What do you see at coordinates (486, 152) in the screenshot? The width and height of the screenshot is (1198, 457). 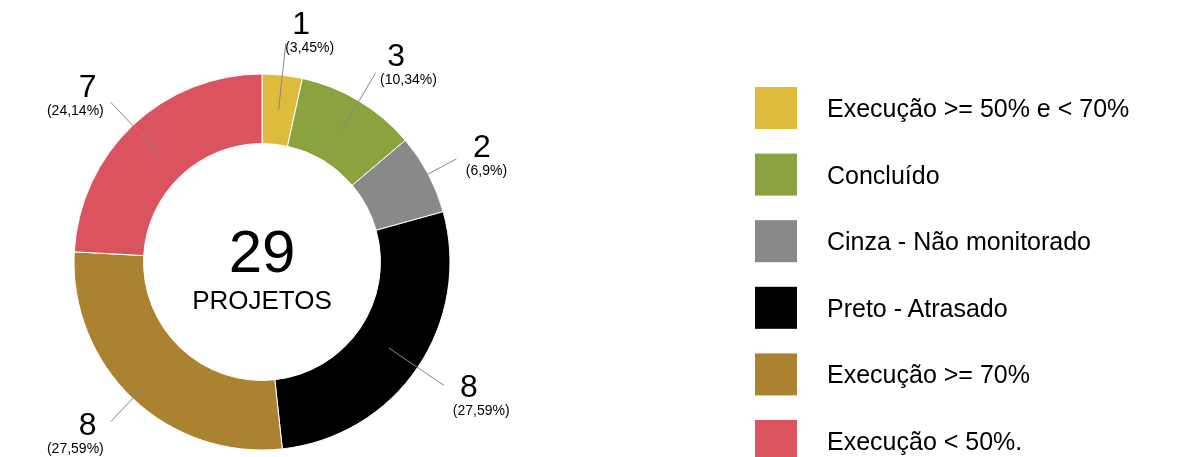 I see `data-label: 2 (6,9%)` at bounding box center [486, 152].